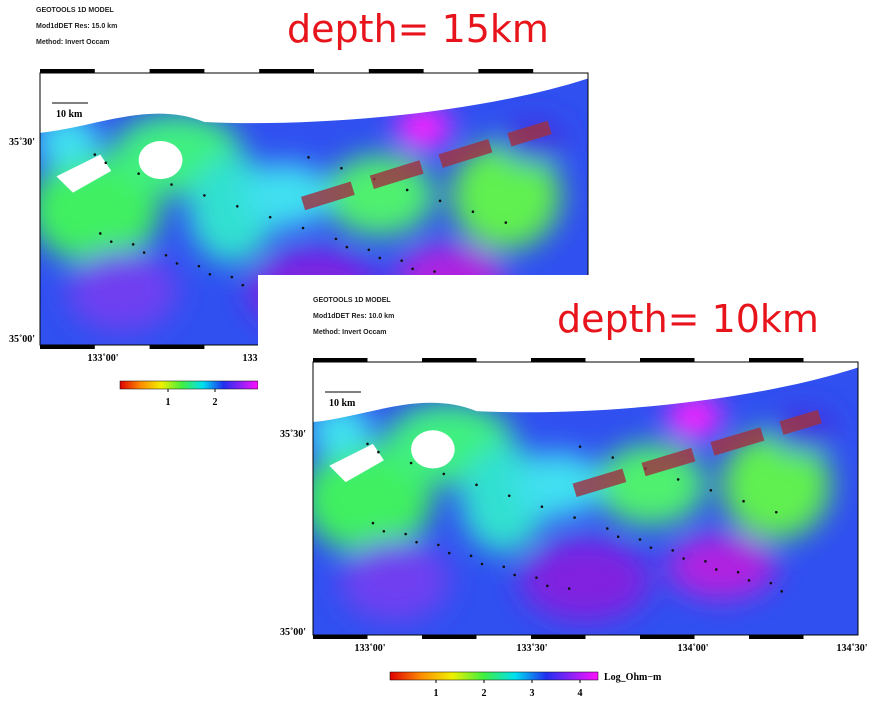 The height and width of the screenshot is (701, 870). I want to click on depth-label: depth= 10km, so click(688, 319).